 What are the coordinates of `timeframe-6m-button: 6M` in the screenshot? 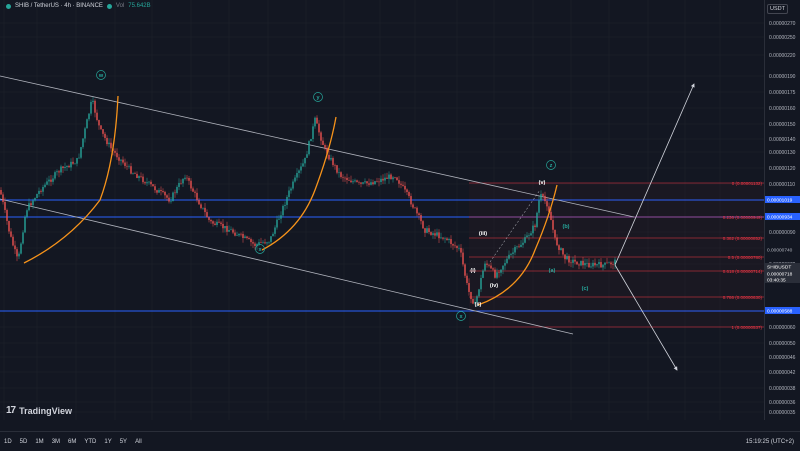 It's located at (72, 441).